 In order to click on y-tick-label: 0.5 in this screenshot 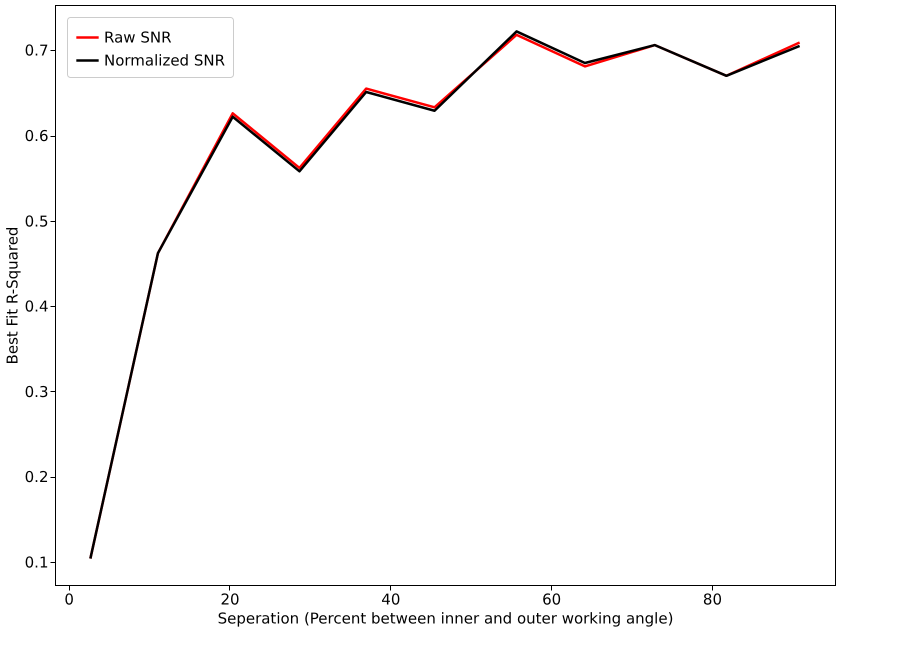, I will do `click(36, 221)`.